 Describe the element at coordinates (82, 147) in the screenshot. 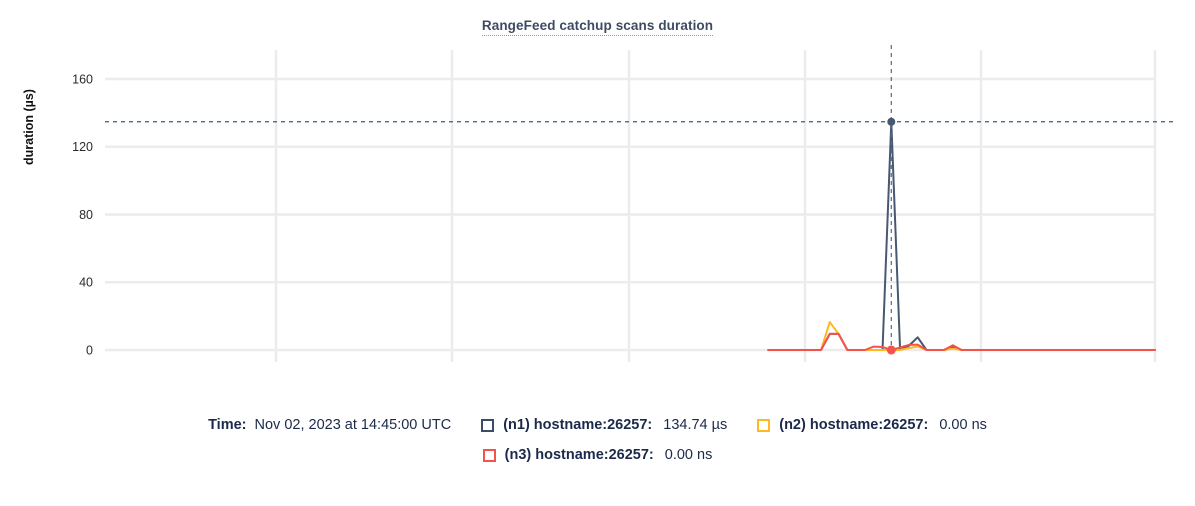

I see `svg-text: 120` at that location.